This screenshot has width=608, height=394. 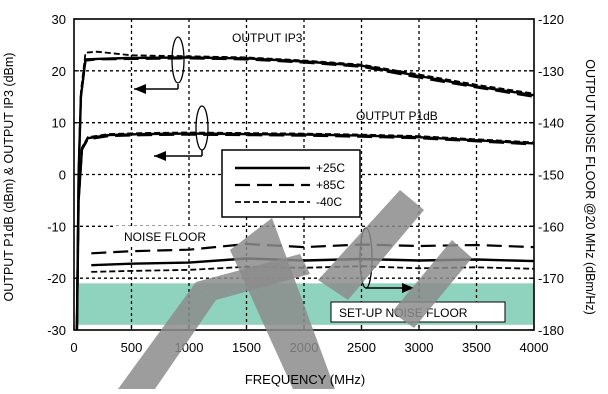 I want to click on x-tick-label: 3000, so click(x=419, y=347).